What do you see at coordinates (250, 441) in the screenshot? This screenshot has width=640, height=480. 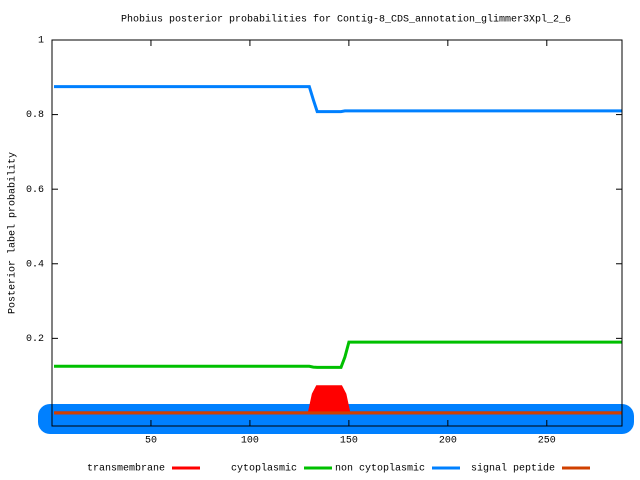 I see `x-tick-label: 100` at bounding box center [250, 441].